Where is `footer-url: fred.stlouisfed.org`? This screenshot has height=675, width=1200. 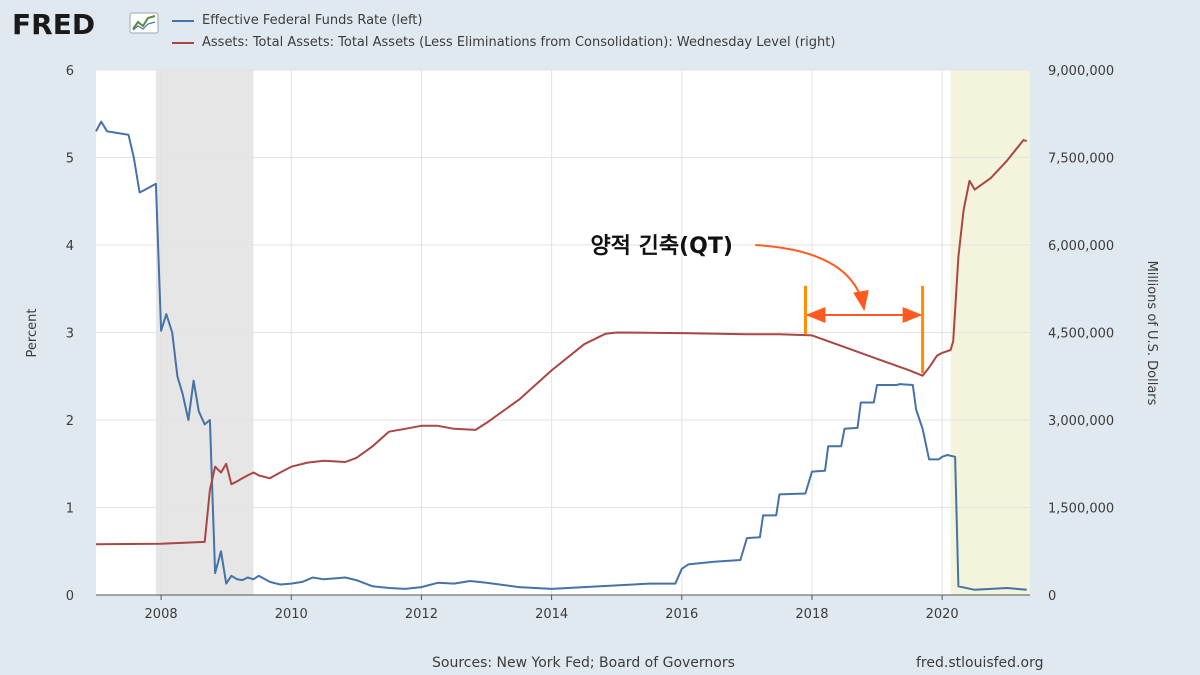
footer-url: fred.stlouisfed.org is located at coordinates (980, 663).